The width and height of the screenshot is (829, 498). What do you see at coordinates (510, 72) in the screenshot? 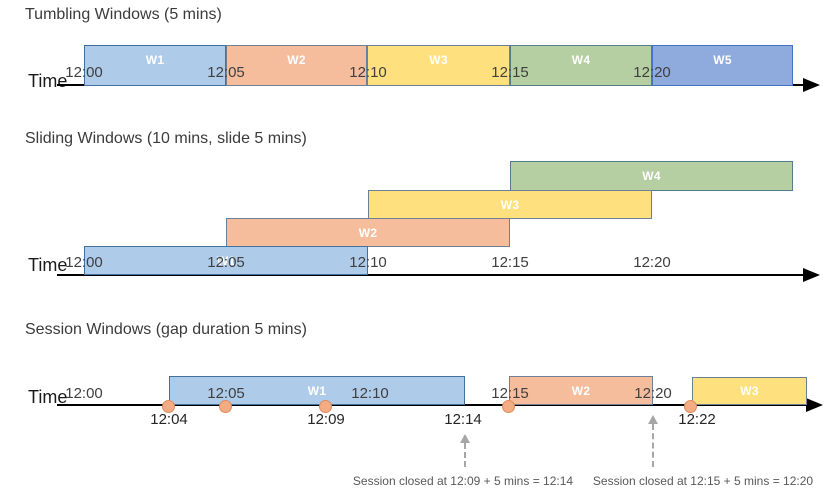
I see `tumbling-tick-1215: 12:15` at bounding box center [510, 72].